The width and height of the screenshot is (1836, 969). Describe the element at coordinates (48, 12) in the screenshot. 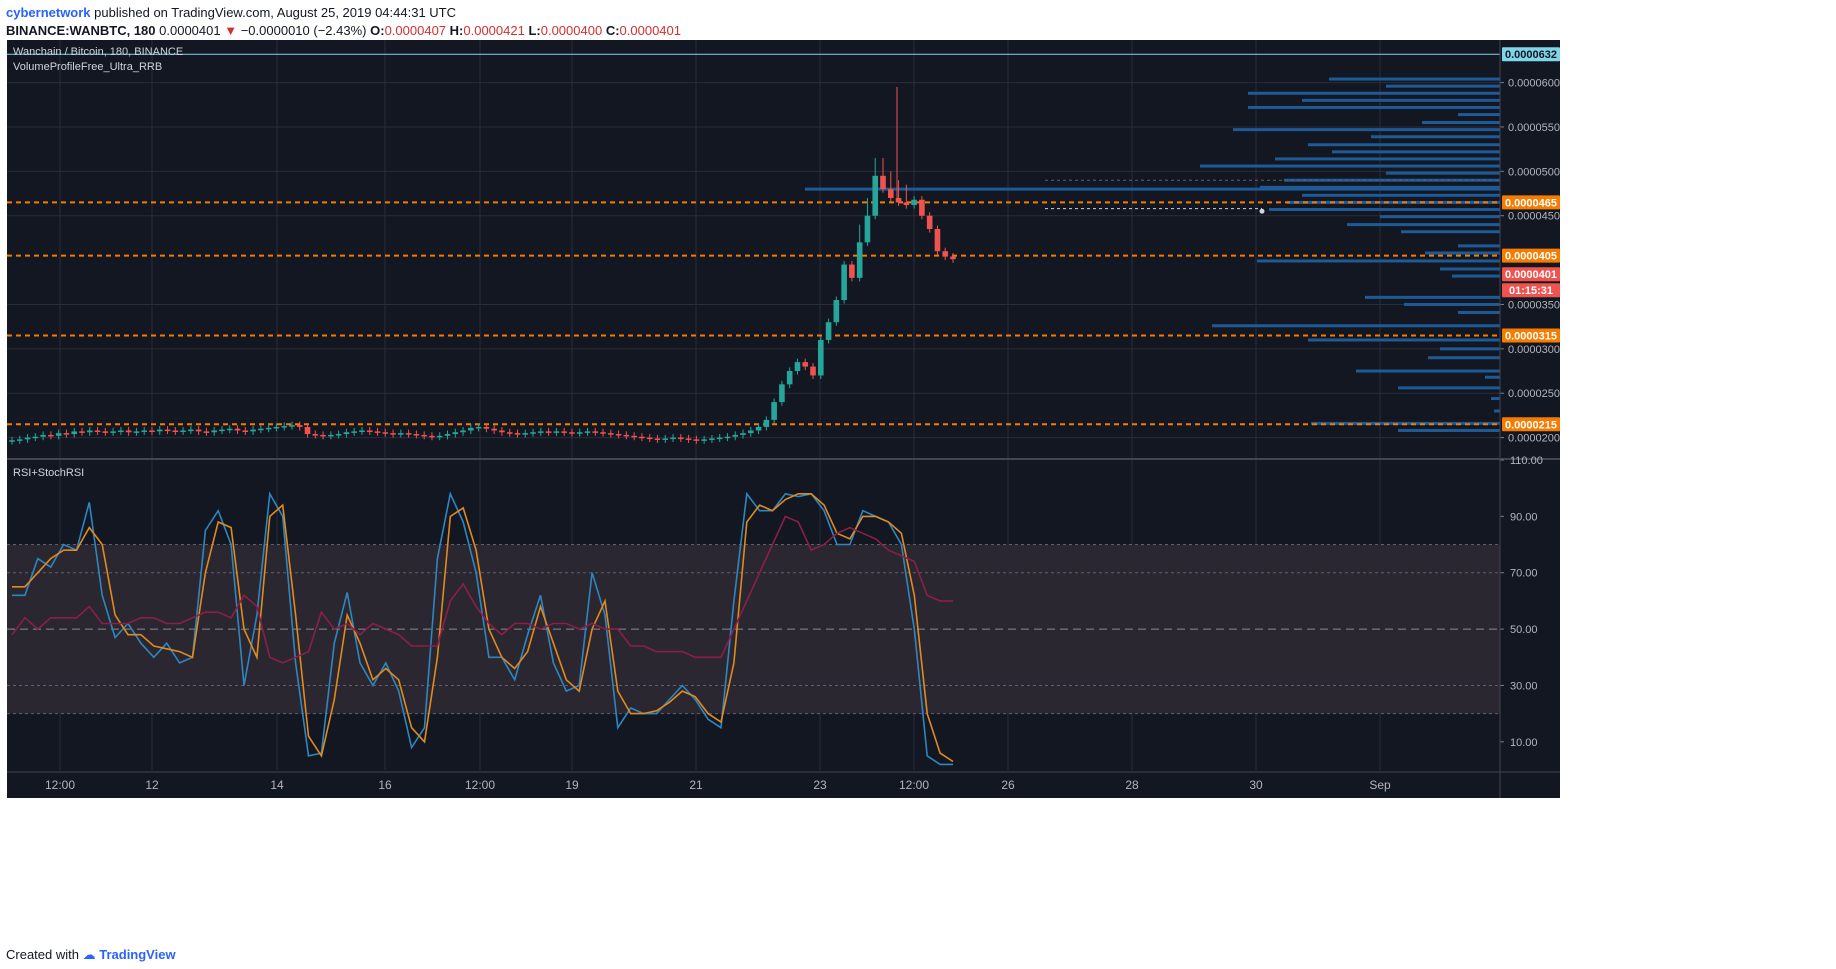

I see `author-name: cybernetwork` at that location.